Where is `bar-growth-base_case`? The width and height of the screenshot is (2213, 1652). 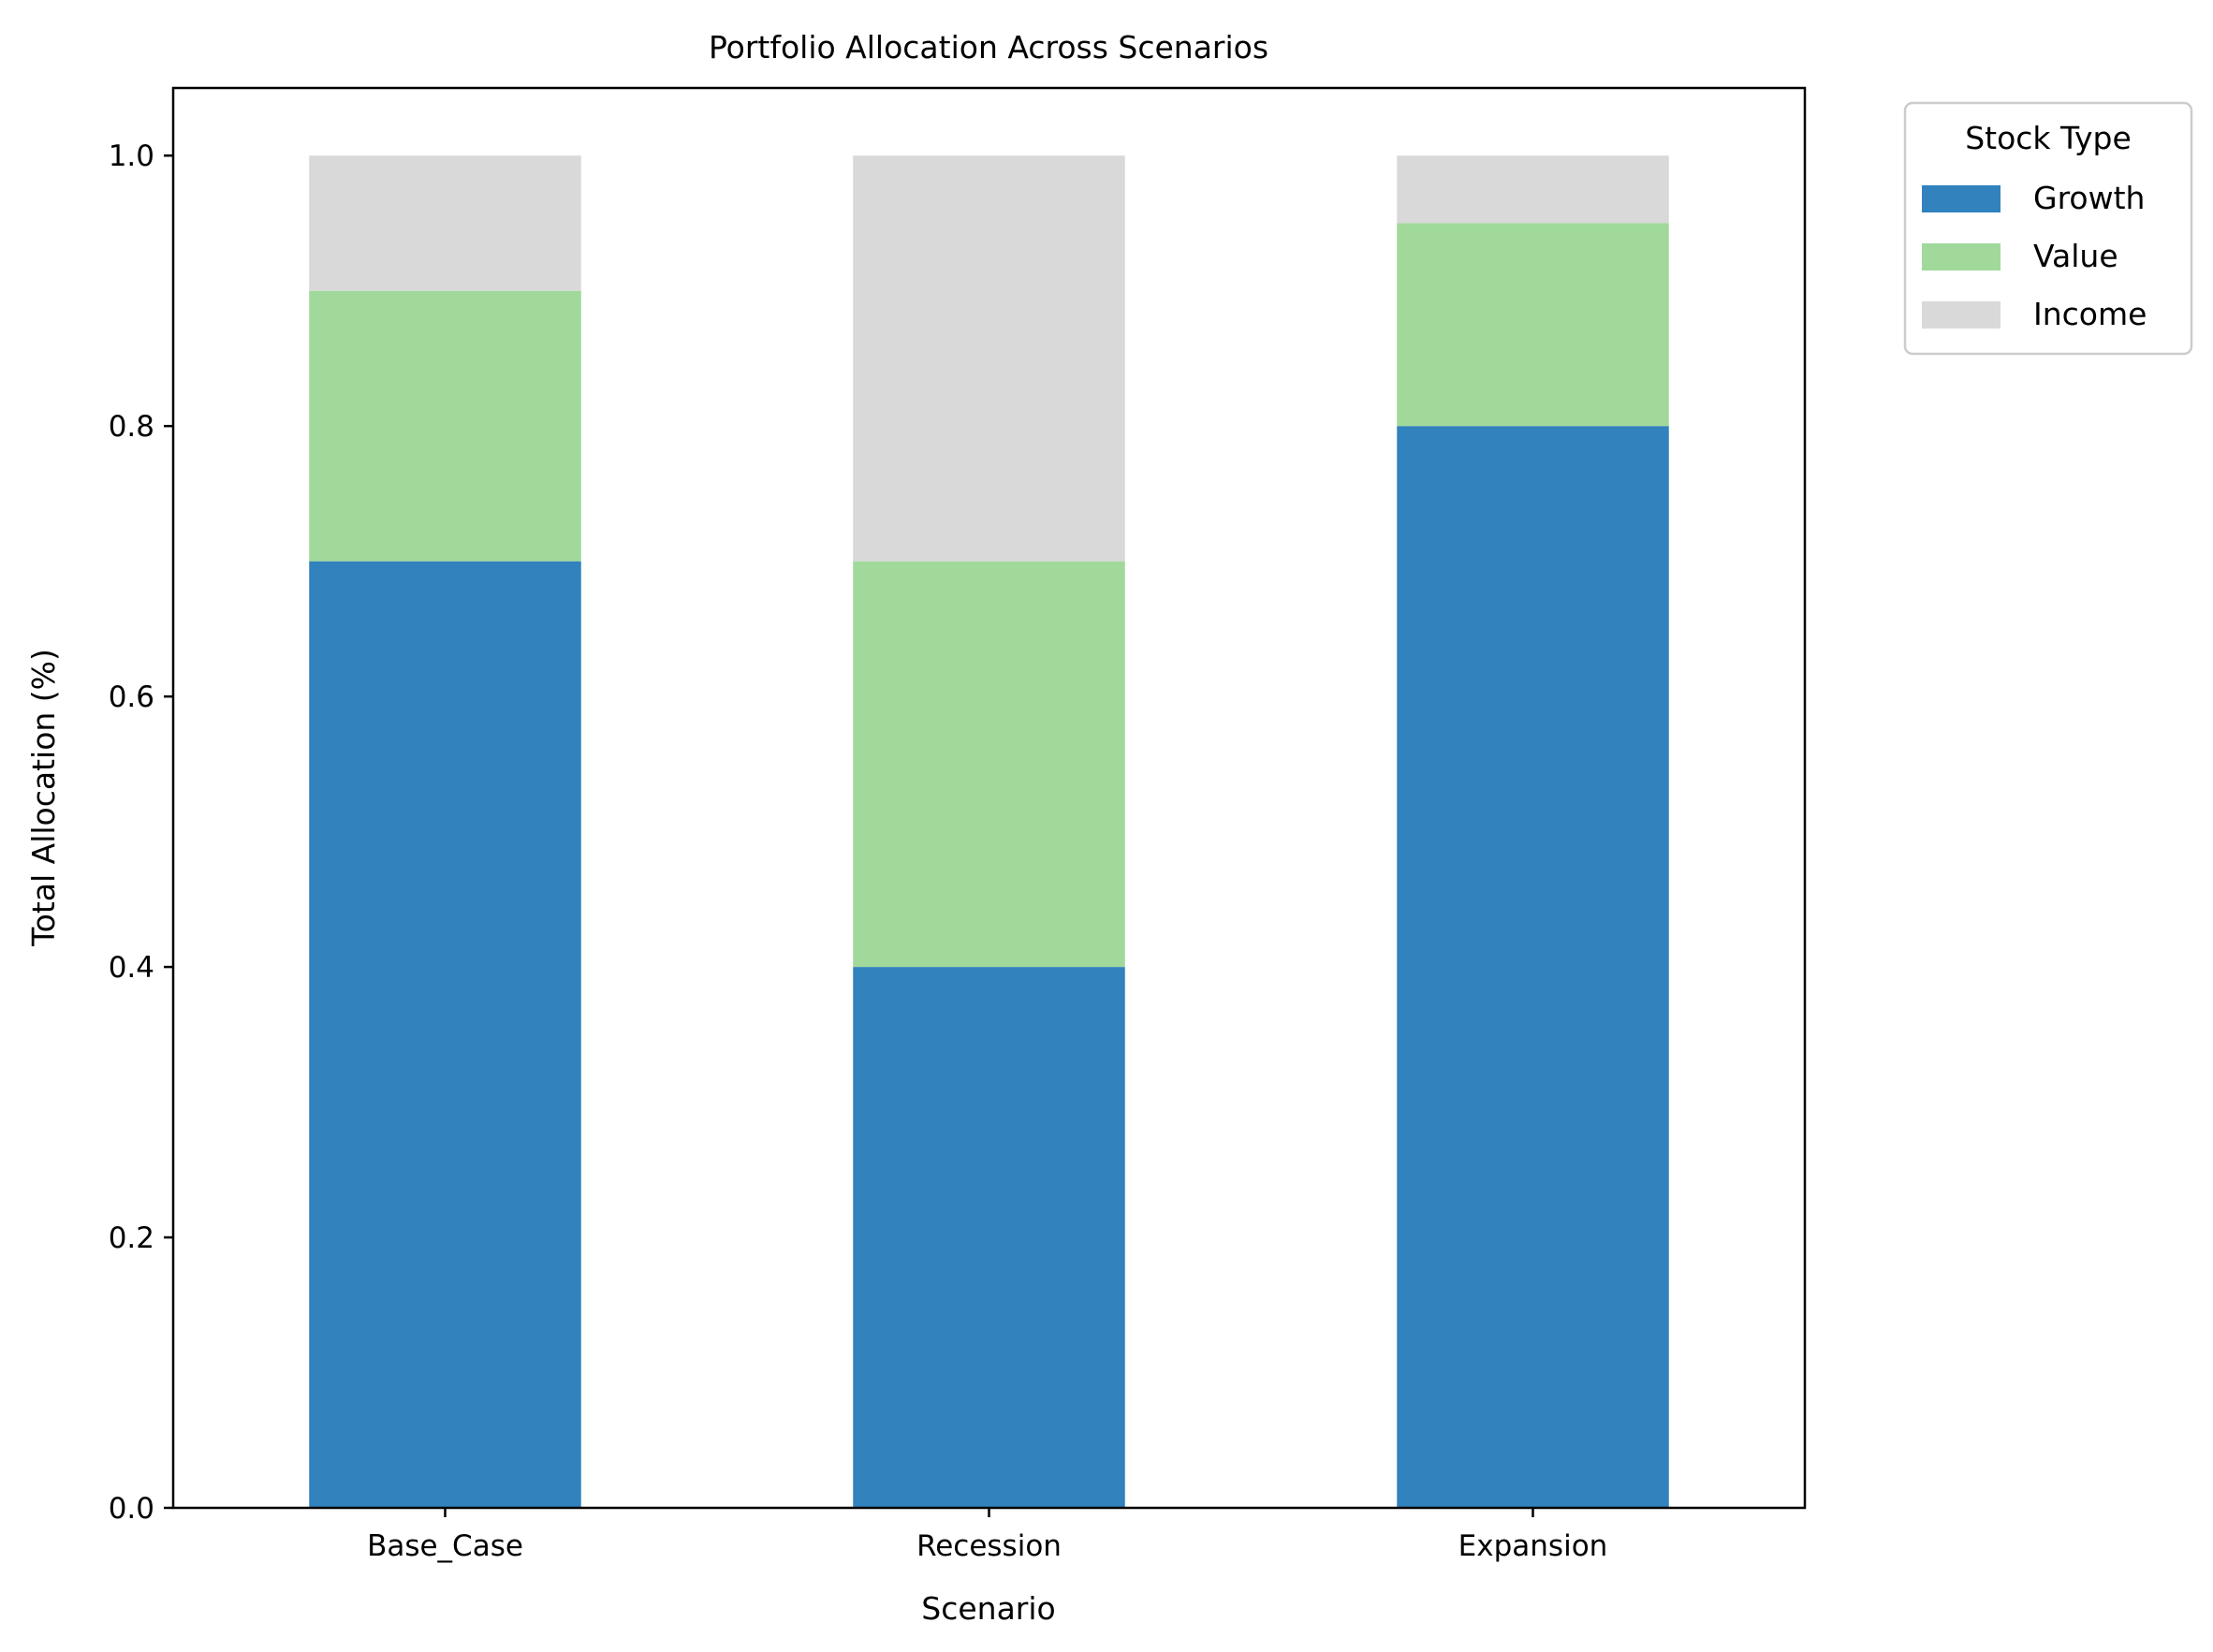
bar-growth-base_case is located at coordinates (445, 1034).